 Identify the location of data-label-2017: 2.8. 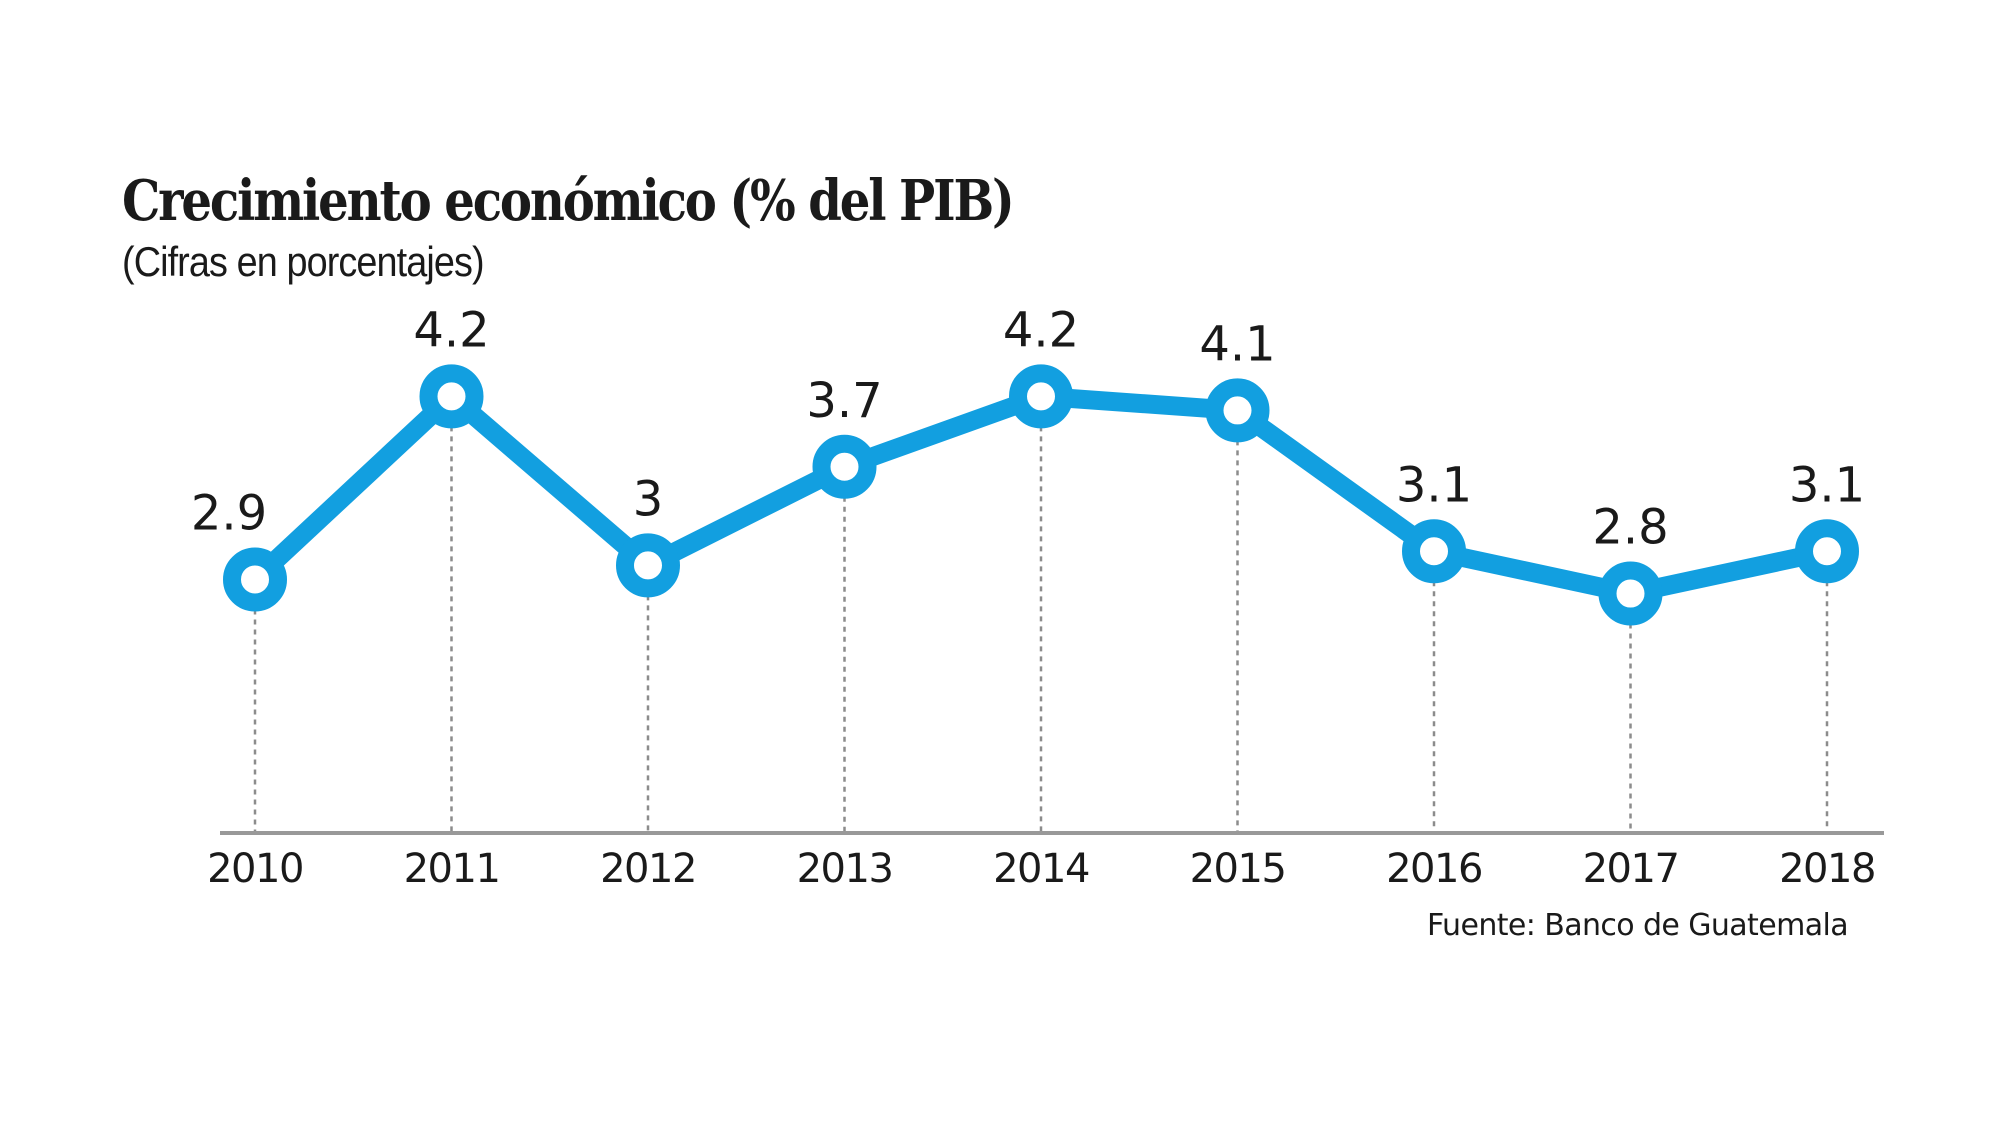
(1630, 528).